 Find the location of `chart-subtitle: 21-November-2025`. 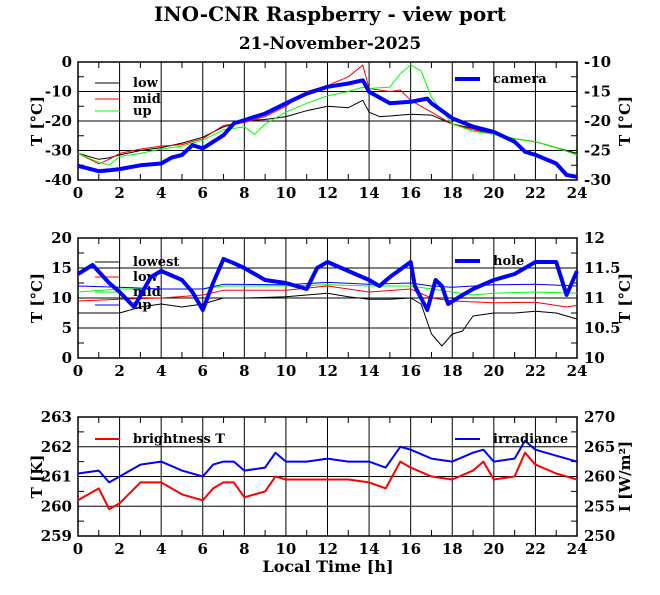

chart-subtitle: 21-November-2025 is located at coordinates (330, 44).